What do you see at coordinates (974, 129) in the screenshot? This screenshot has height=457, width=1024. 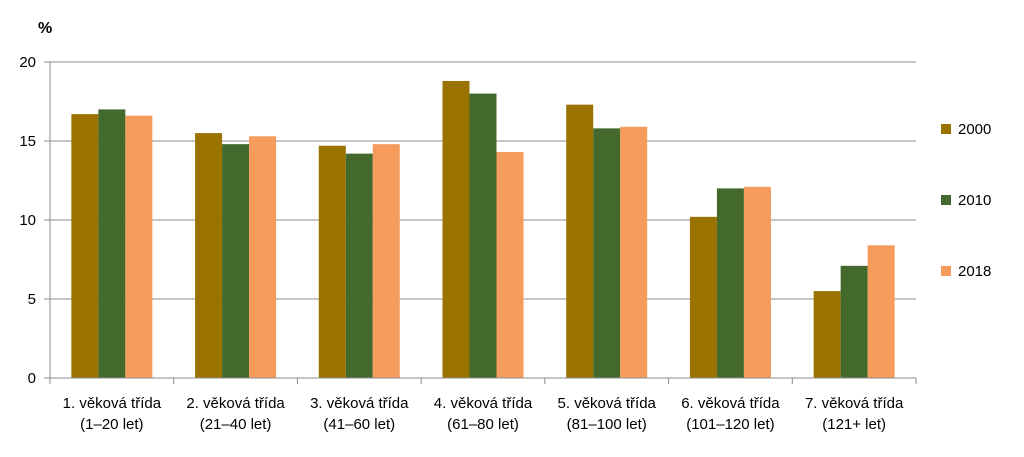 I see `legend-label-2000: 2000` at bounding box center [974, 129].